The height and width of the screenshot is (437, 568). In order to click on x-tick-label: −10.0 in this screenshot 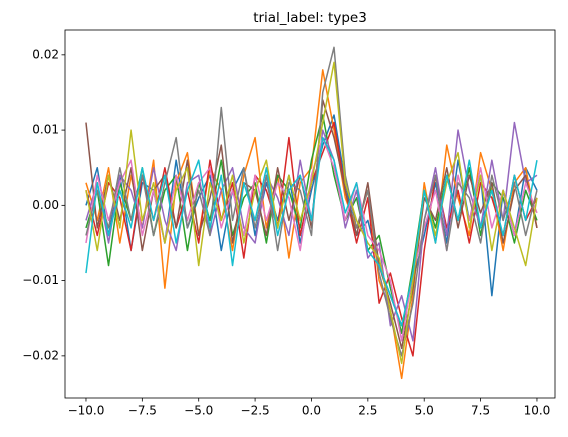, I will do `click(86, 411)`.